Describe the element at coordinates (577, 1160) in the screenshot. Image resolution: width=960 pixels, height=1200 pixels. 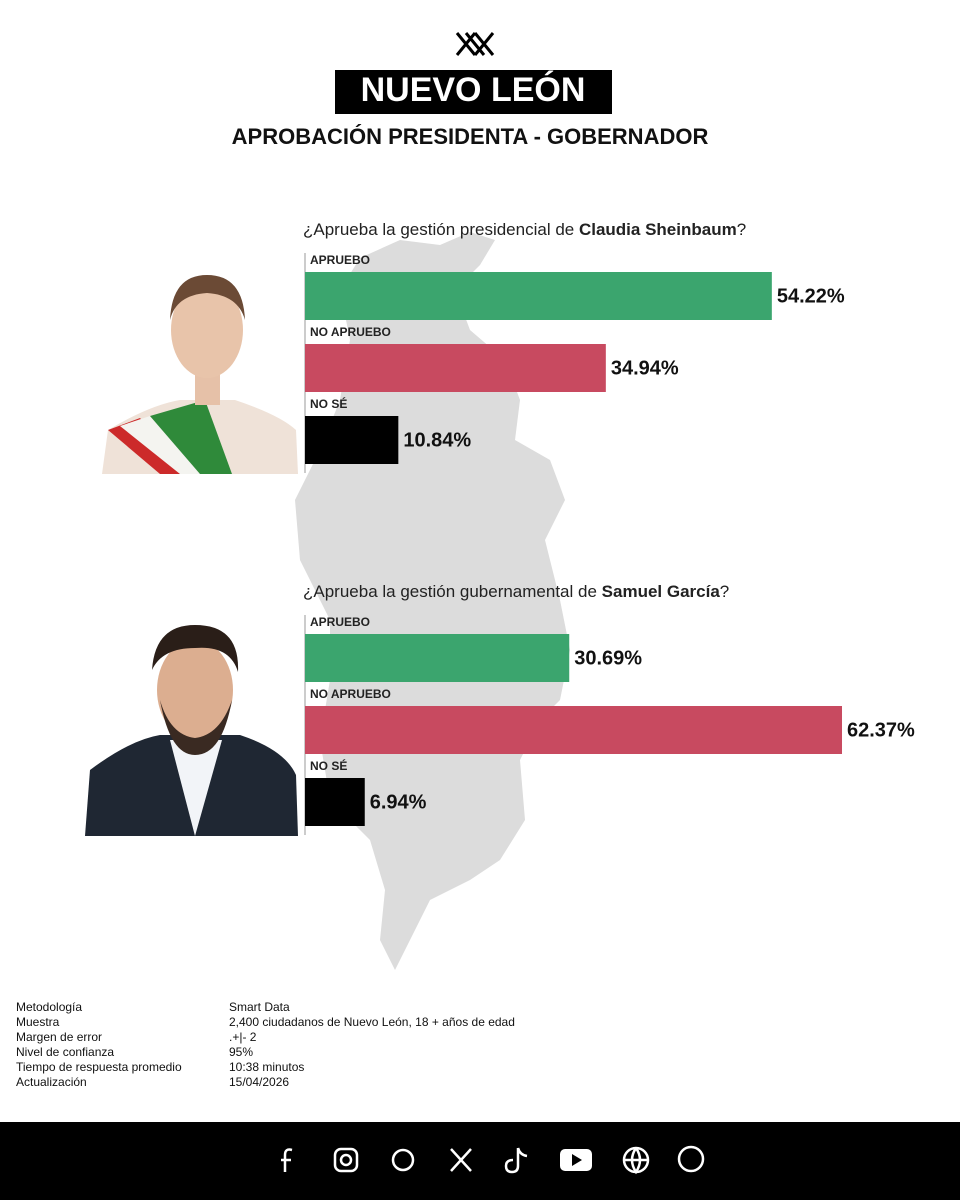
I see `youtube-play` at that location.